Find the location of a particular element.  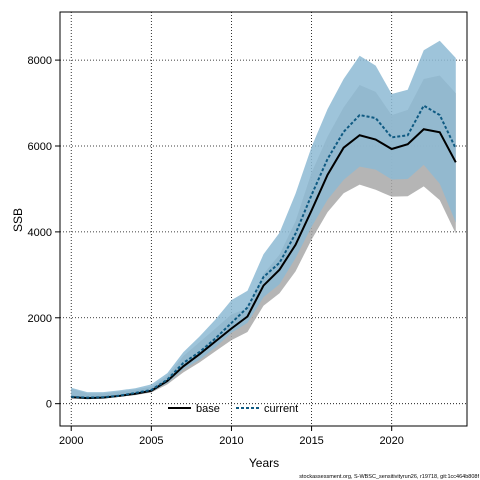

y-axis-ticks: 0 2000 4000 6000 8000 is located at coordinates (44, 233).